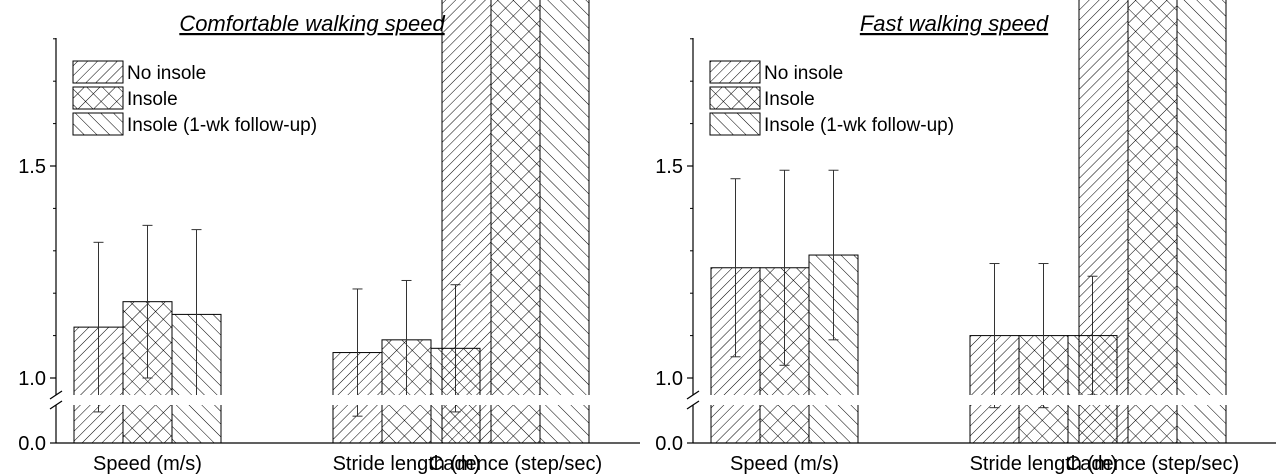 This screenshot has height=475, width=1288. What do you see at coordinates (312, 23) in the screenshot?
I see `chart-title: Comfortable walking speed` at bounding box center [312, 23].